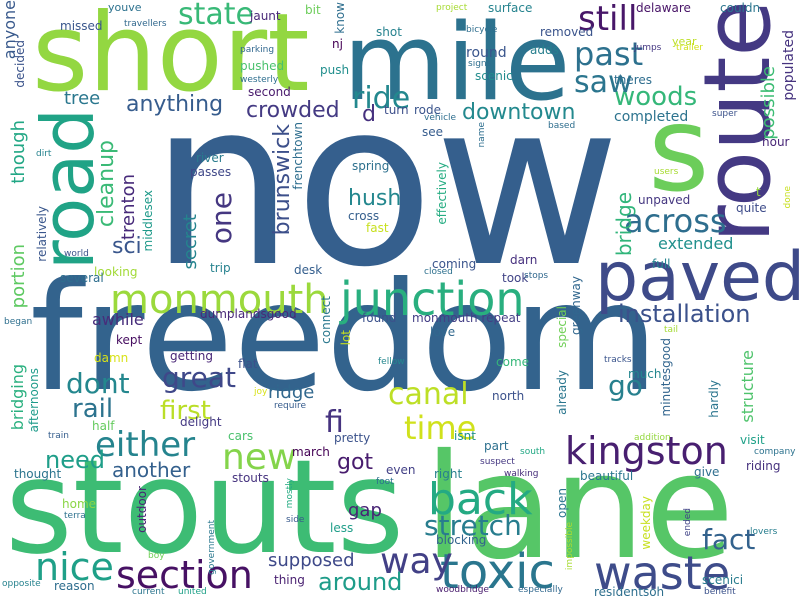  What do you see at coordinates (308, 270) in the screenshot?
I see `word-desk: desk` at bounding box center [308, 270].